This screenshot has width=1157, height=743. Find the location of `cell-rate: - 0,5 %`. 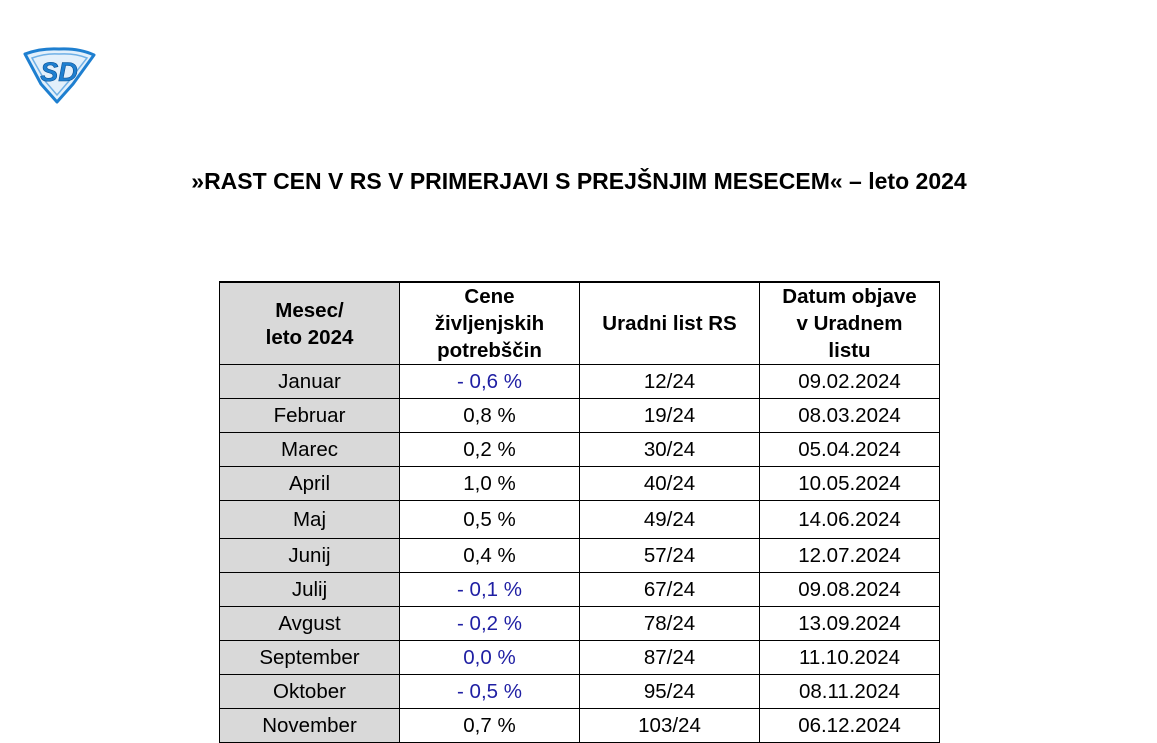

cell-rate: - 0,5 % is located at coordinates (489, 691).